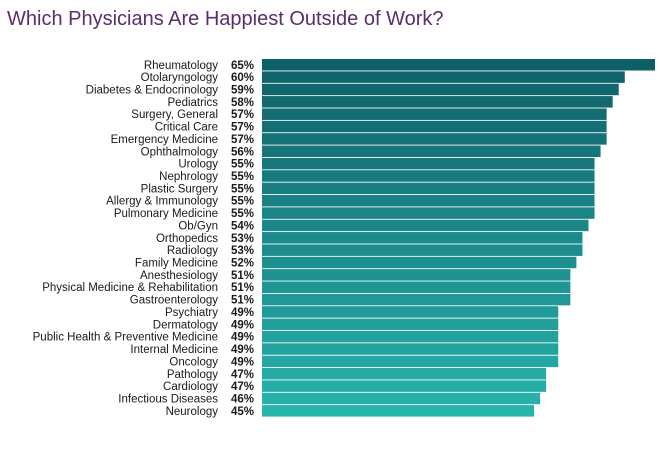 This screenshot has width=660, height=449. I want to click on category-label: Ophthalmology, so click(180, 152).